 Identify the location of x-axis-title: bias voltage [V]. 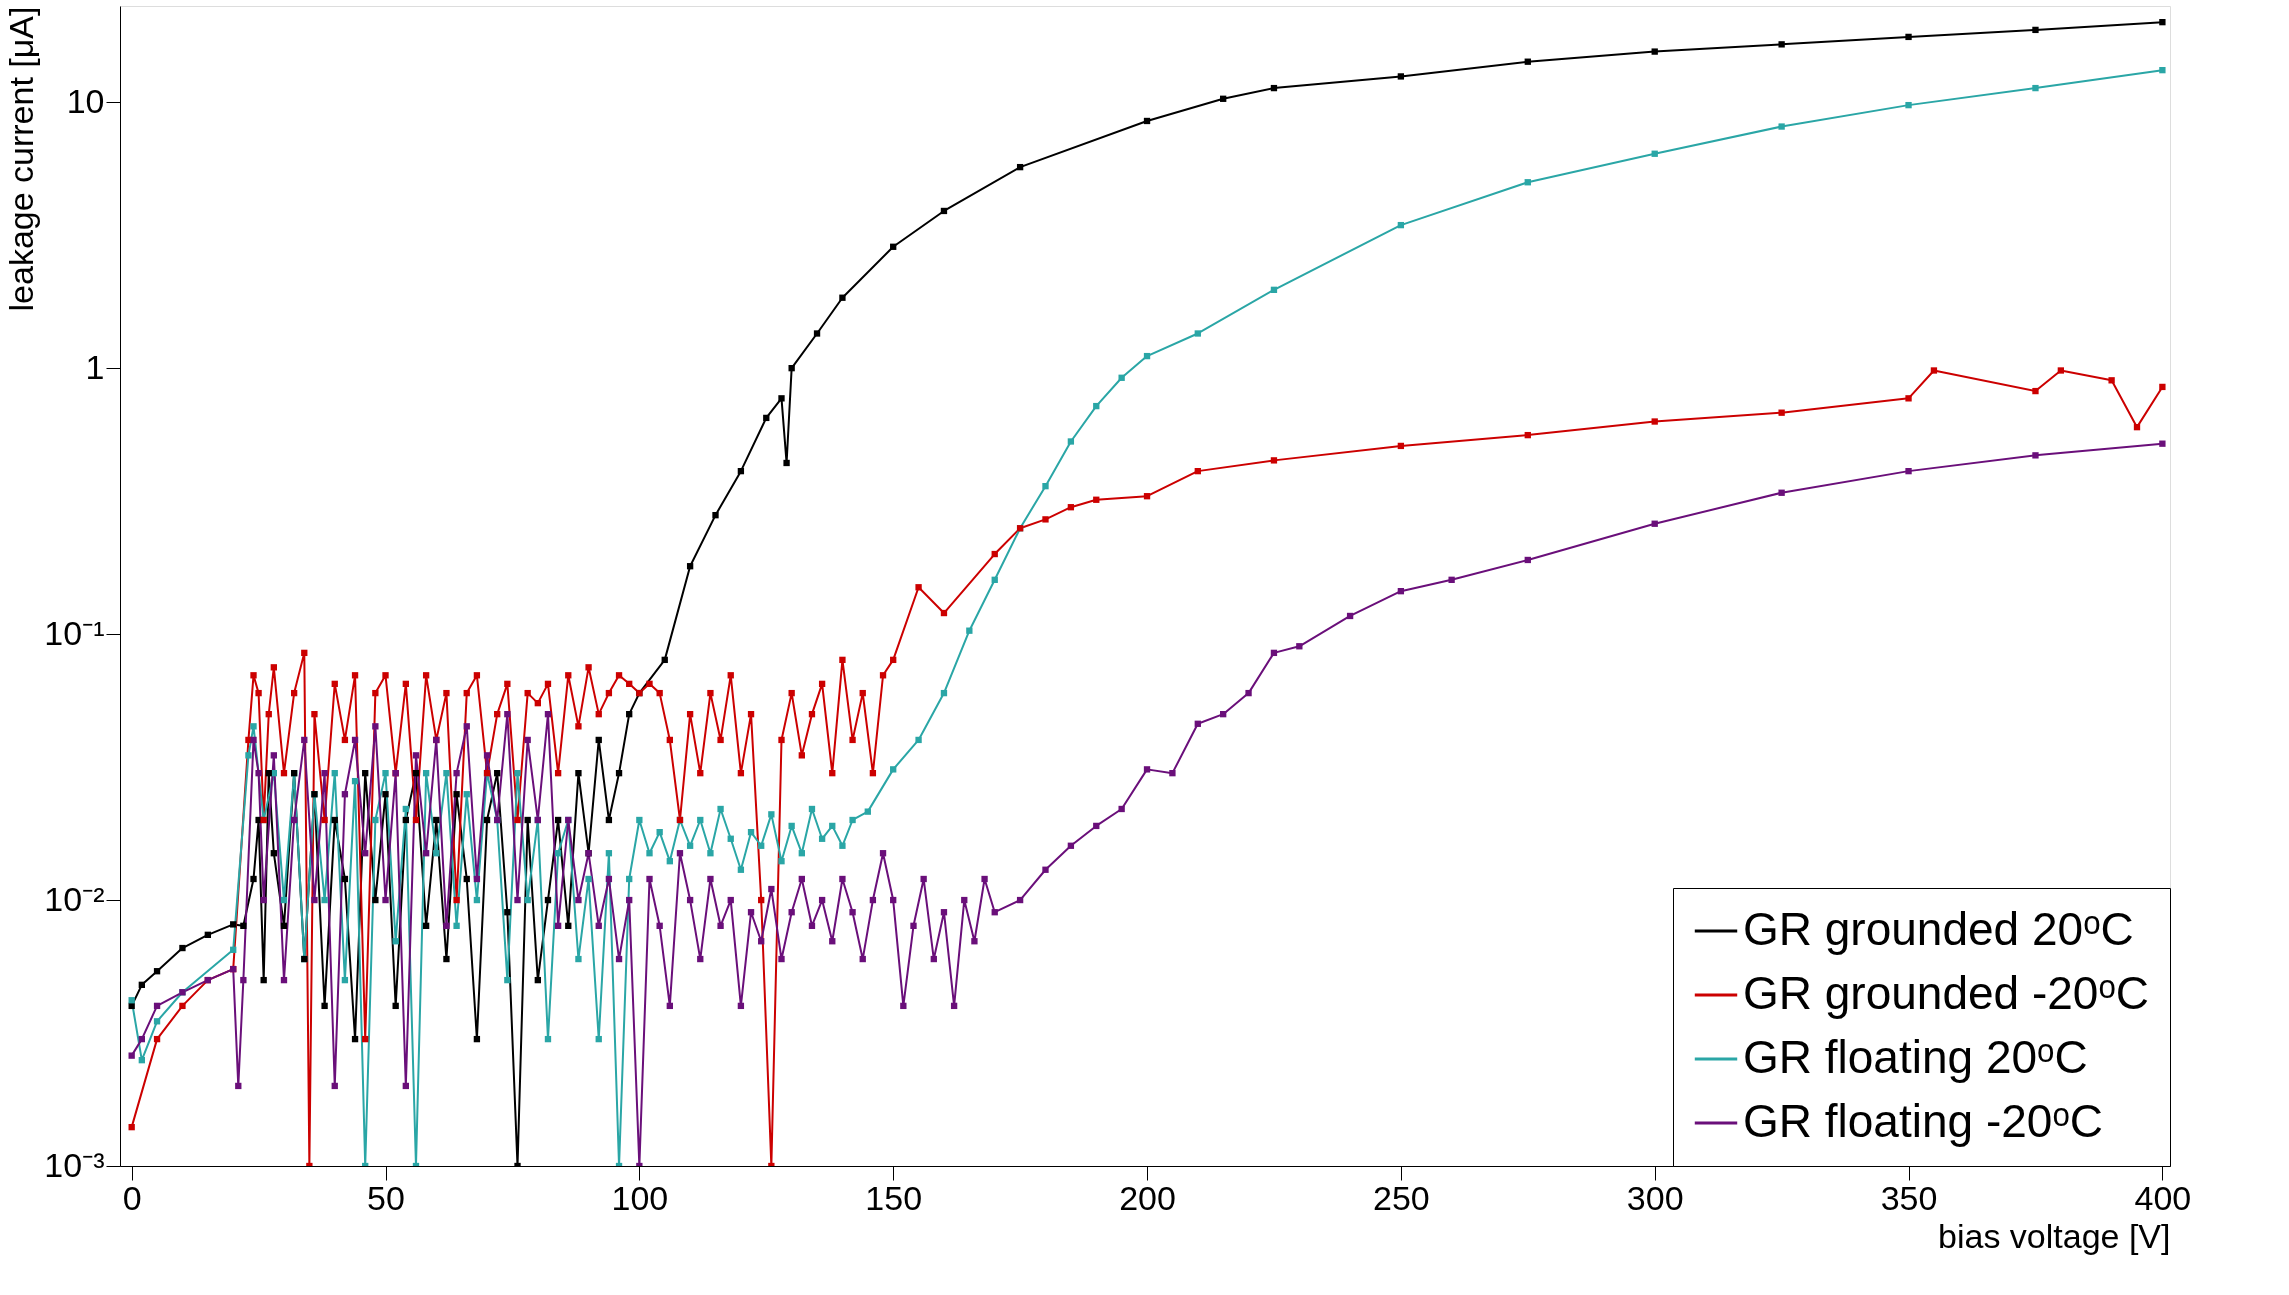
(2054, 1235).